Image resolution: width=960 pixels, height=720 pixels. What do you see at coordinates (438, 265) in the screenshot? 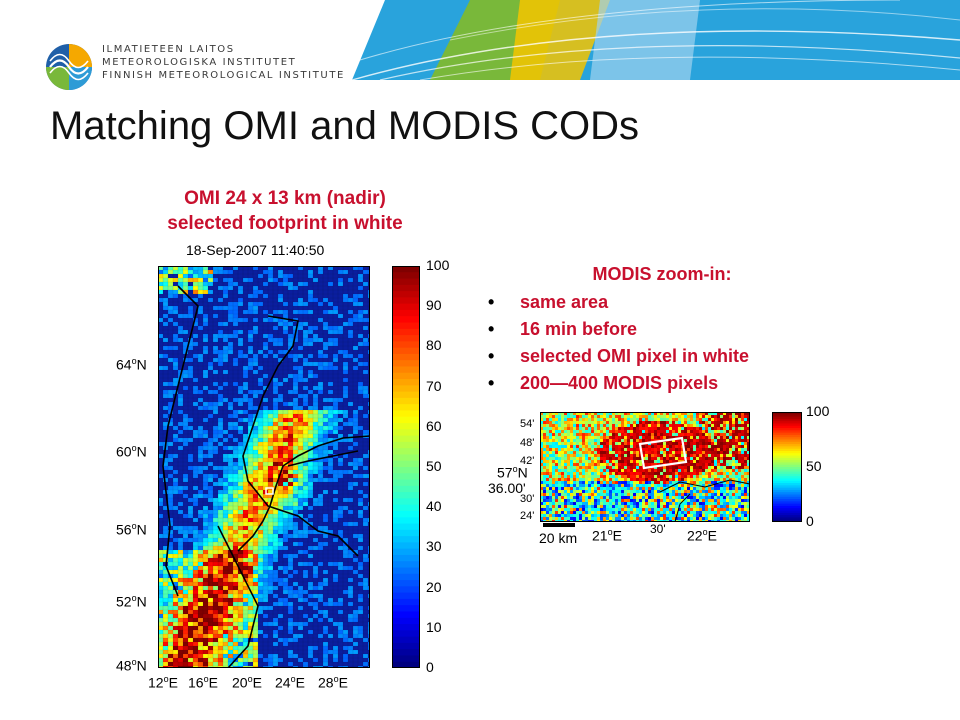
I see `omi-colorbar-tick: 100` at bounding box center [438, 265].